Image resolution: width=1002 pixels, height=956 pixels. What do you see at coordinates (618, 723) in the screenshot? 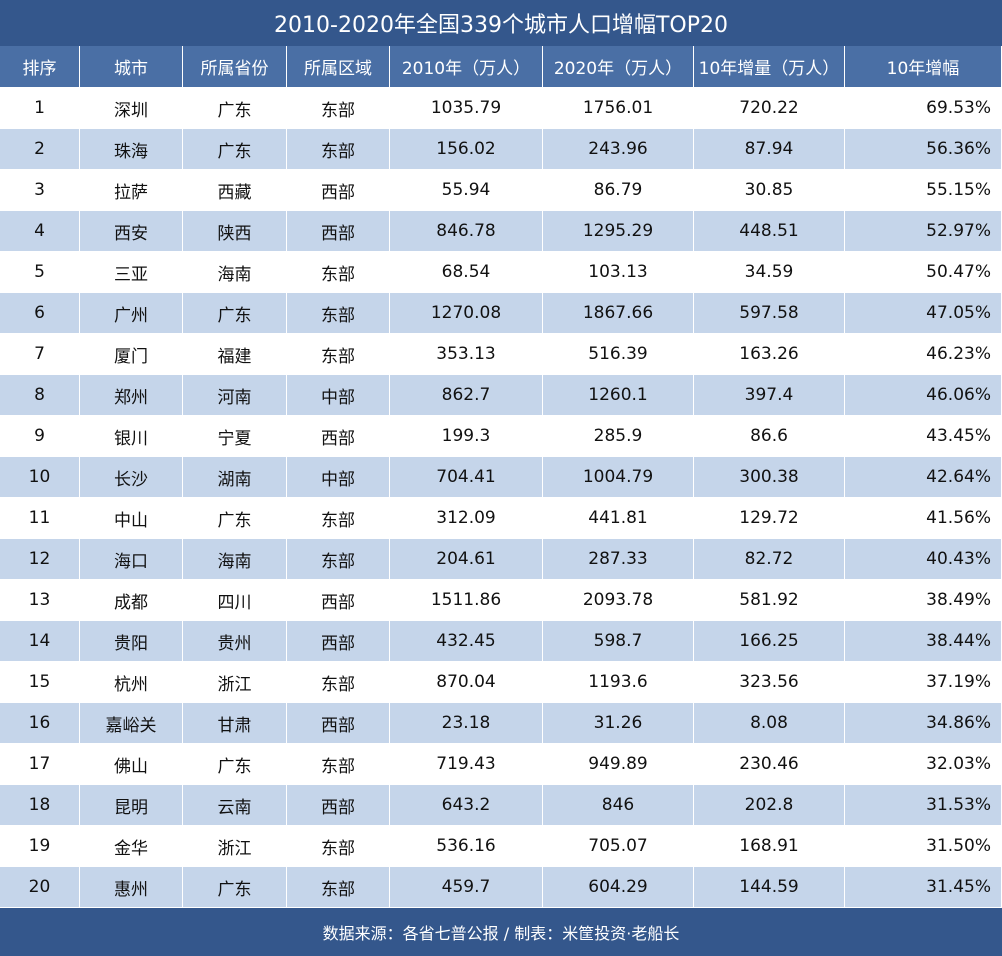
I see `table-cell: 31.26` at bounding box center [618, 723].